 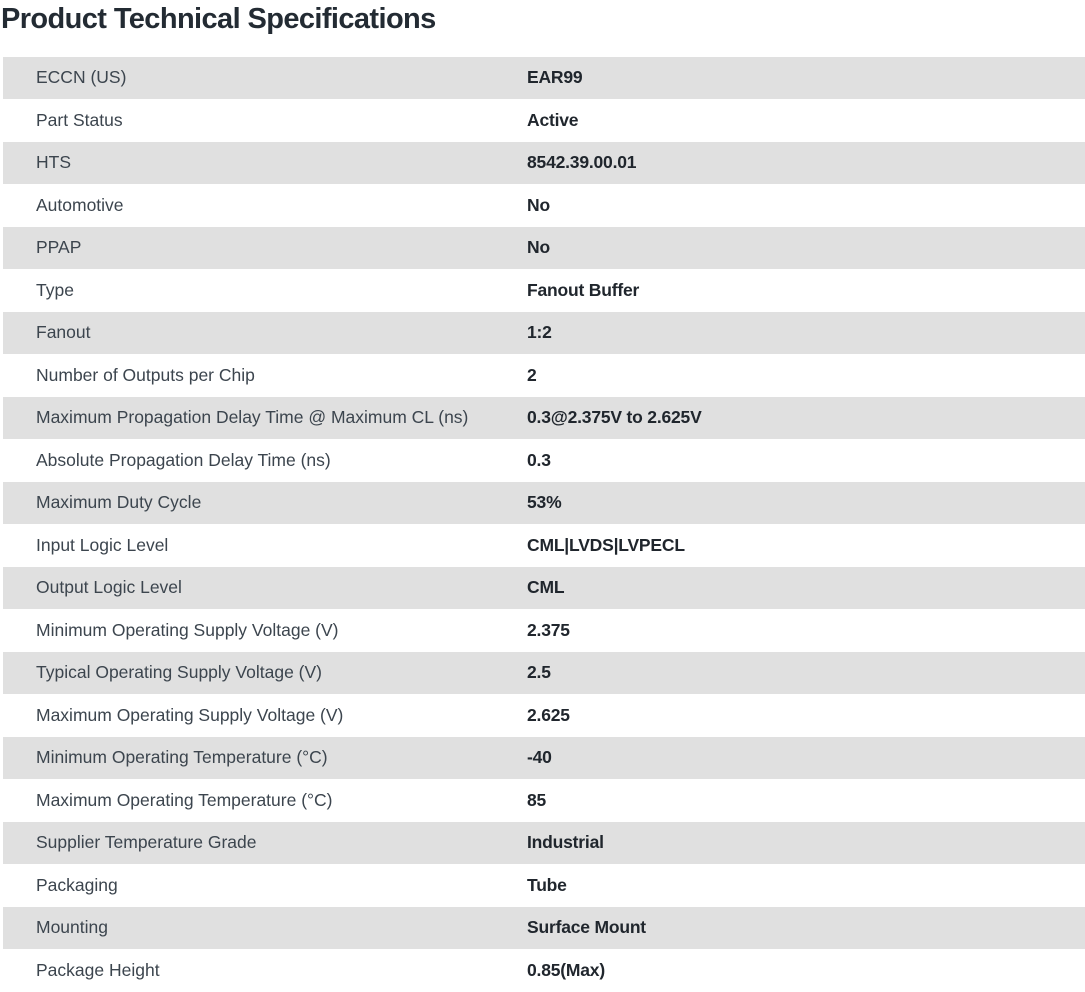 What do you see at coordinates (184, 799) in the screenshot?
I see `spec-label: Maximum Operating Temperature (°C)` at bounding box center [184, 799].